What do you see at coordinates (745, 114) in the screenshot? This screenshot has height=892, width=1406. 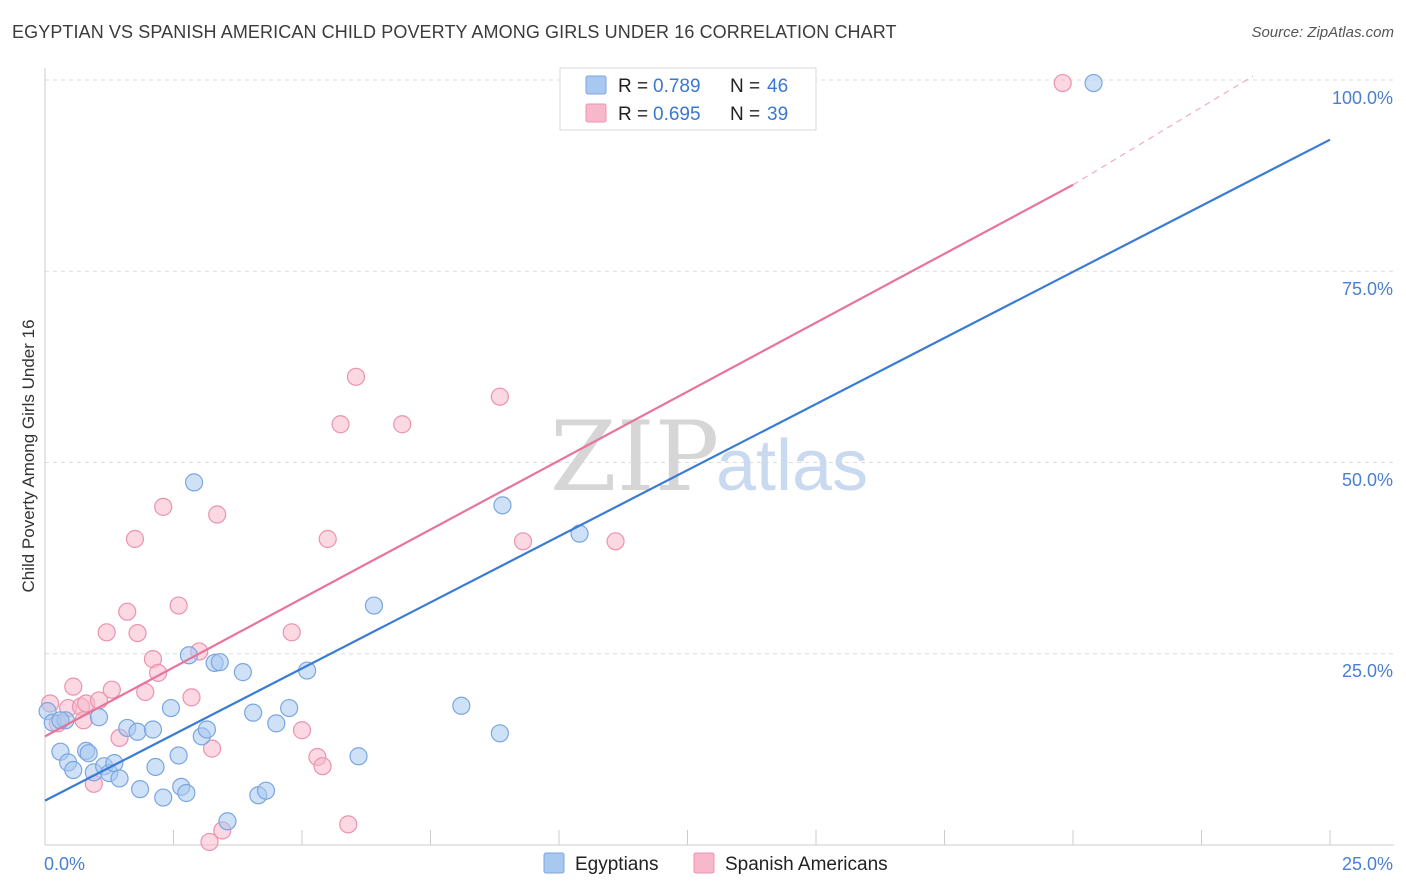 I see `legend-n-label-spanish: N =` at bounding box center [745, 114].